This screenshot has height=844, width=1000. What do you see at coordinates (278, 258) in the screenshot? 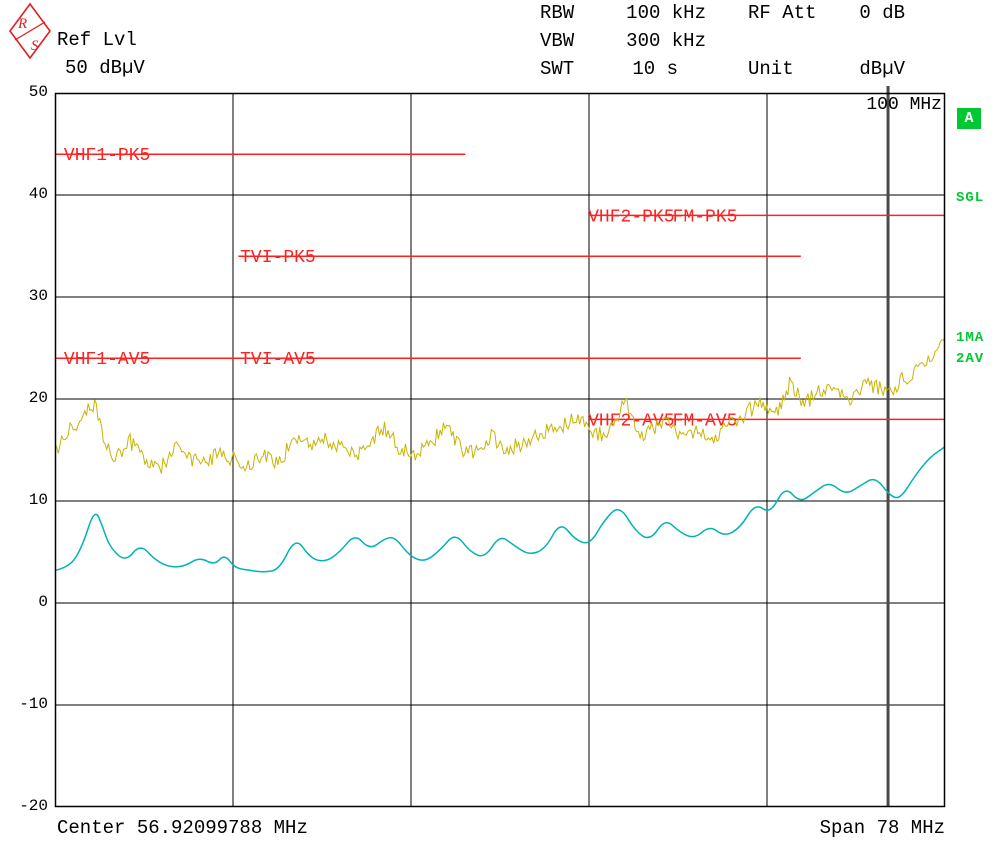
I see `limit-line-label: TVI-PK5` at bounding box center [278, 258].